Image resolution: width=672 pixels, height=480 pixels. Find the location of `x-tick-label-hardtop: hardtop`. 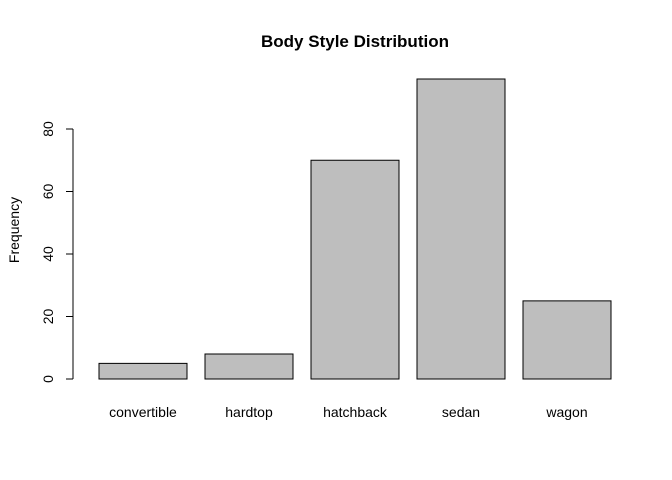

x-tick-label-hardtop: hardtop is located at coordinates (249, 412).